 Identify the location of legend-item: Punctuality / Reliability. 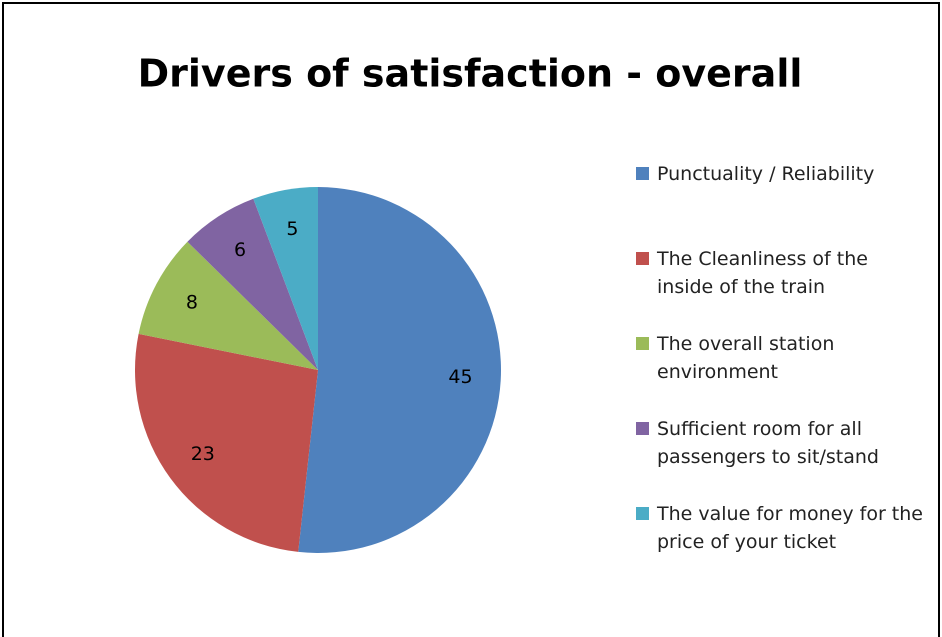
(781, 174).